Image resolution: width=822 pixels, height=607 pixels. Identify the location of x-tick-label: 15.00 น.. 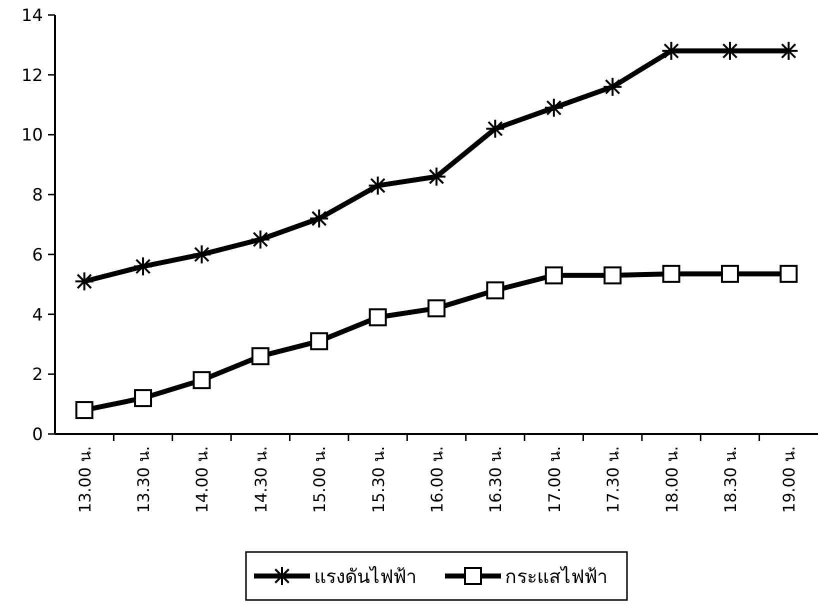
(320, 479).